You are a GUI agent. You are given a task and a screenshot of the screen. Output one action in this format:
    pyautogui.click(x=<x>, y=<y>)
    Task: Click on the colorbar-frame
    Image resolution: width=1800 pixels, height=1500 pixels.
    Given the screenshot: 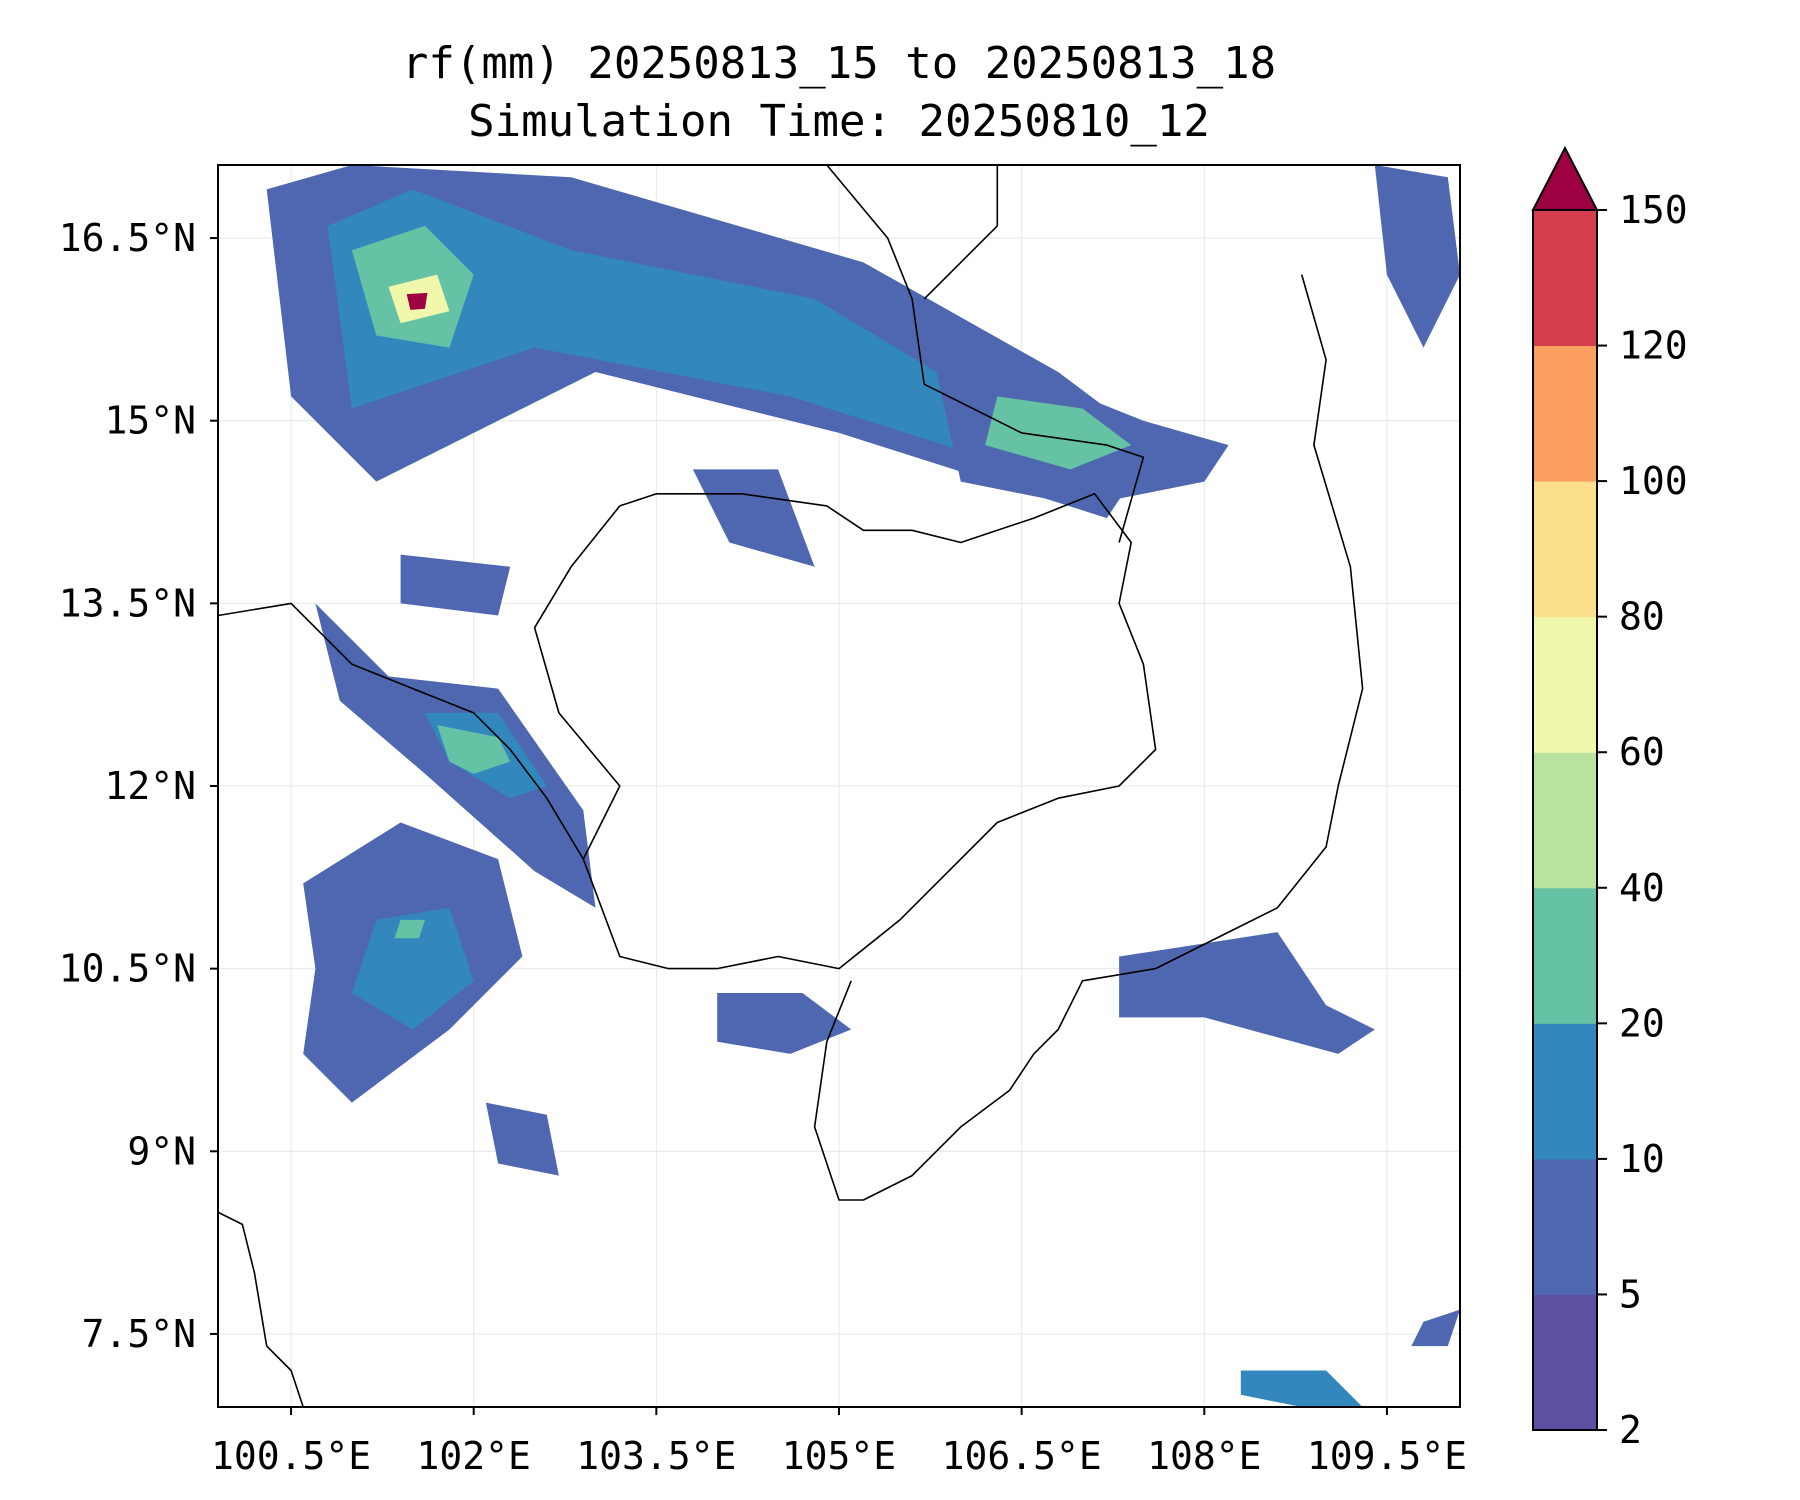 What is the action you would take?
    pyautogui.click(x=1565, y=820)
    